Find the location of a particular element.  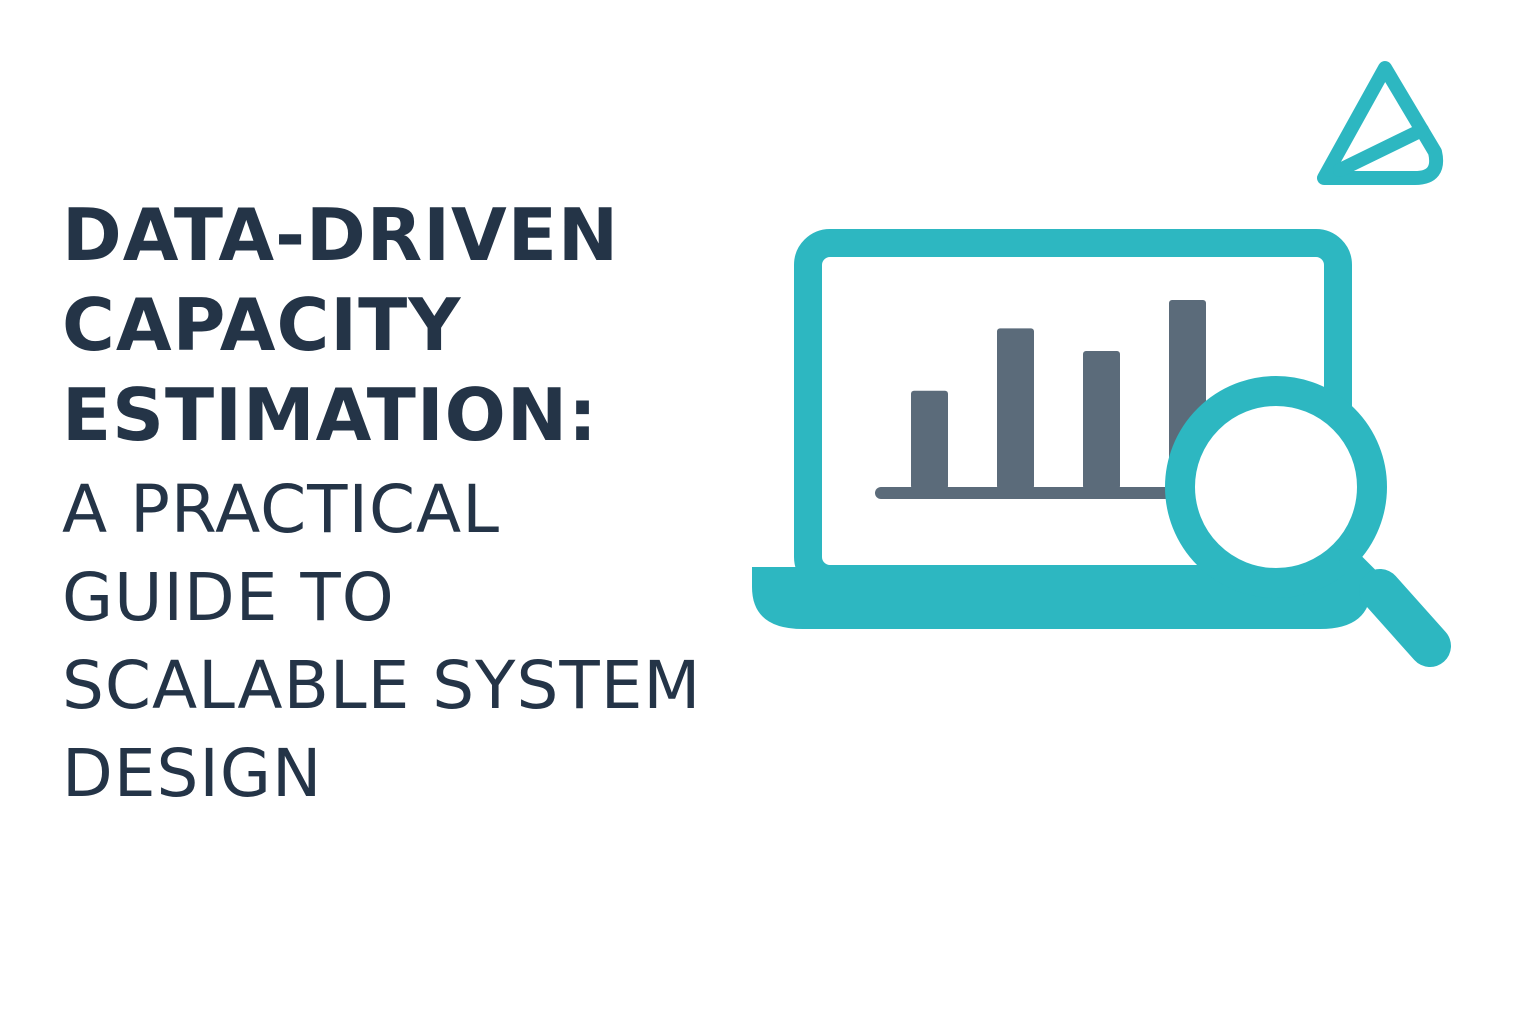

magnifying-glass-icon is located at coordinates (1308, 521).